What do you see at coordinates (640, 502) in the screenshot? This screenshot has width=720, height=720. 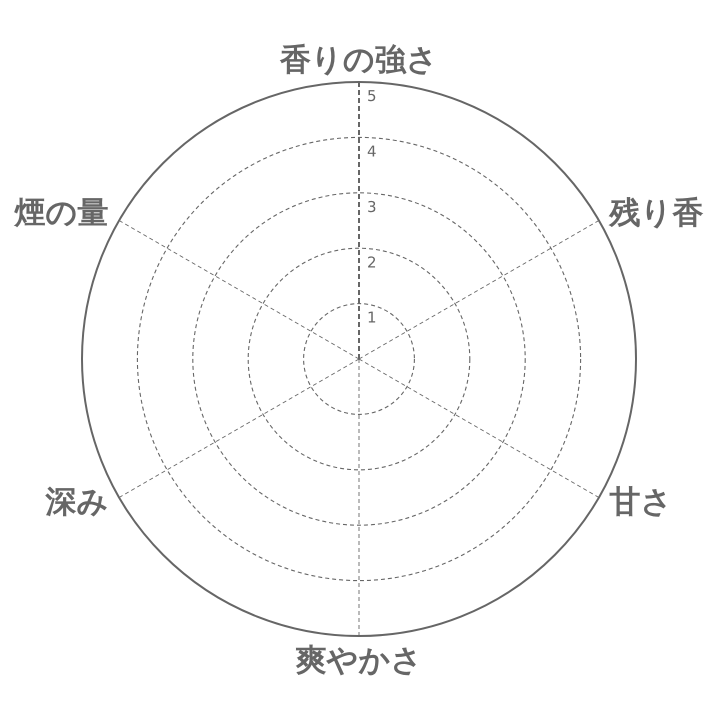 I see `spoke-label: 甘さ` at bounding box center [640, 502].